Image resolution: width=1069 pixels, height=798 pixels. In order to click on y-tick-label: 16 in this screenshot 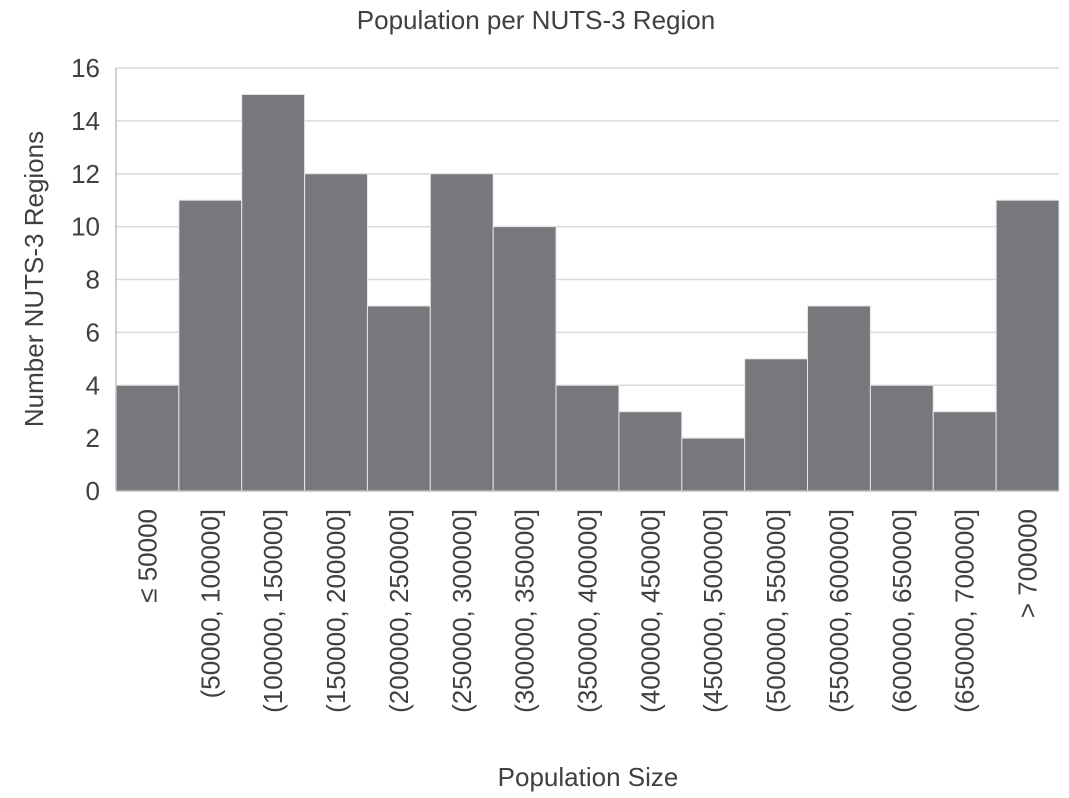, I will do `click(85, 68)`.